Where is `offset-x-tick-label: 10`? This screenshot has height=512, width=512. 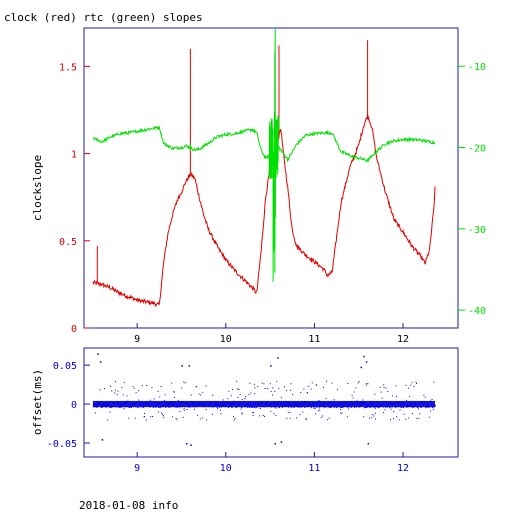
offset-x-tick-label: 10 is located at coordinates (226, 468).